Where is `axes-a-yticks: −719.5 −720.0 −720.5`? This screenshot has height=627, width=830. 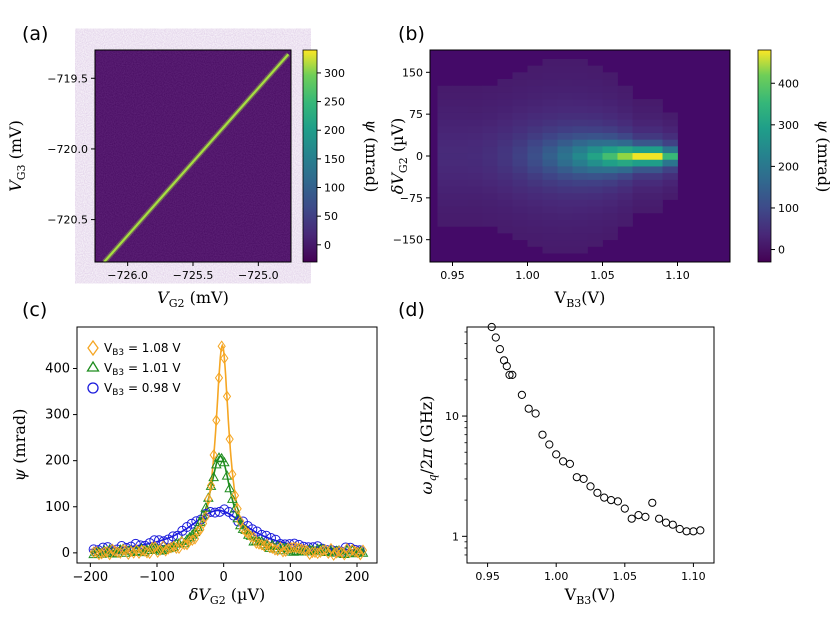 axes-a-yticks: −719.5 −720.0 −720.5 is located at coordinates (71, 149).